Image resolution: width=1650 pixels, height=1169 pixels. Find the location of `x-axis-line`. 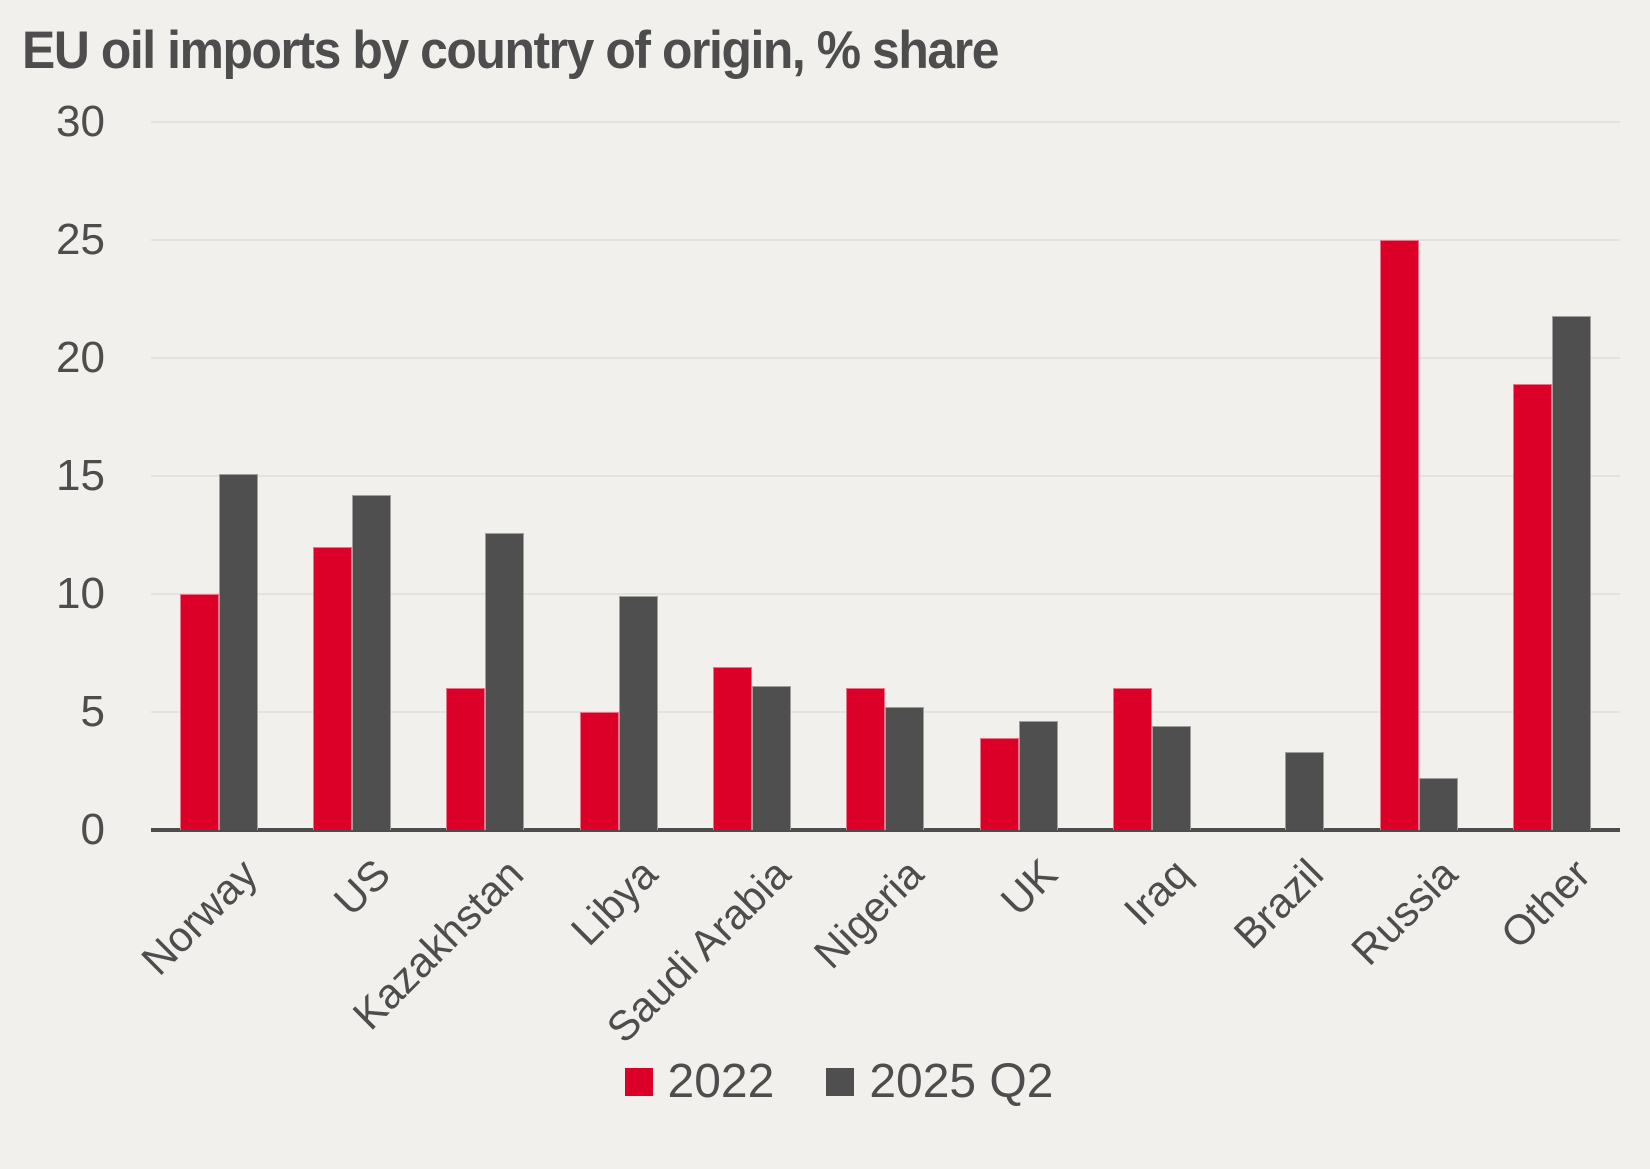

x-axis-line is located at coordinates (885, 830).